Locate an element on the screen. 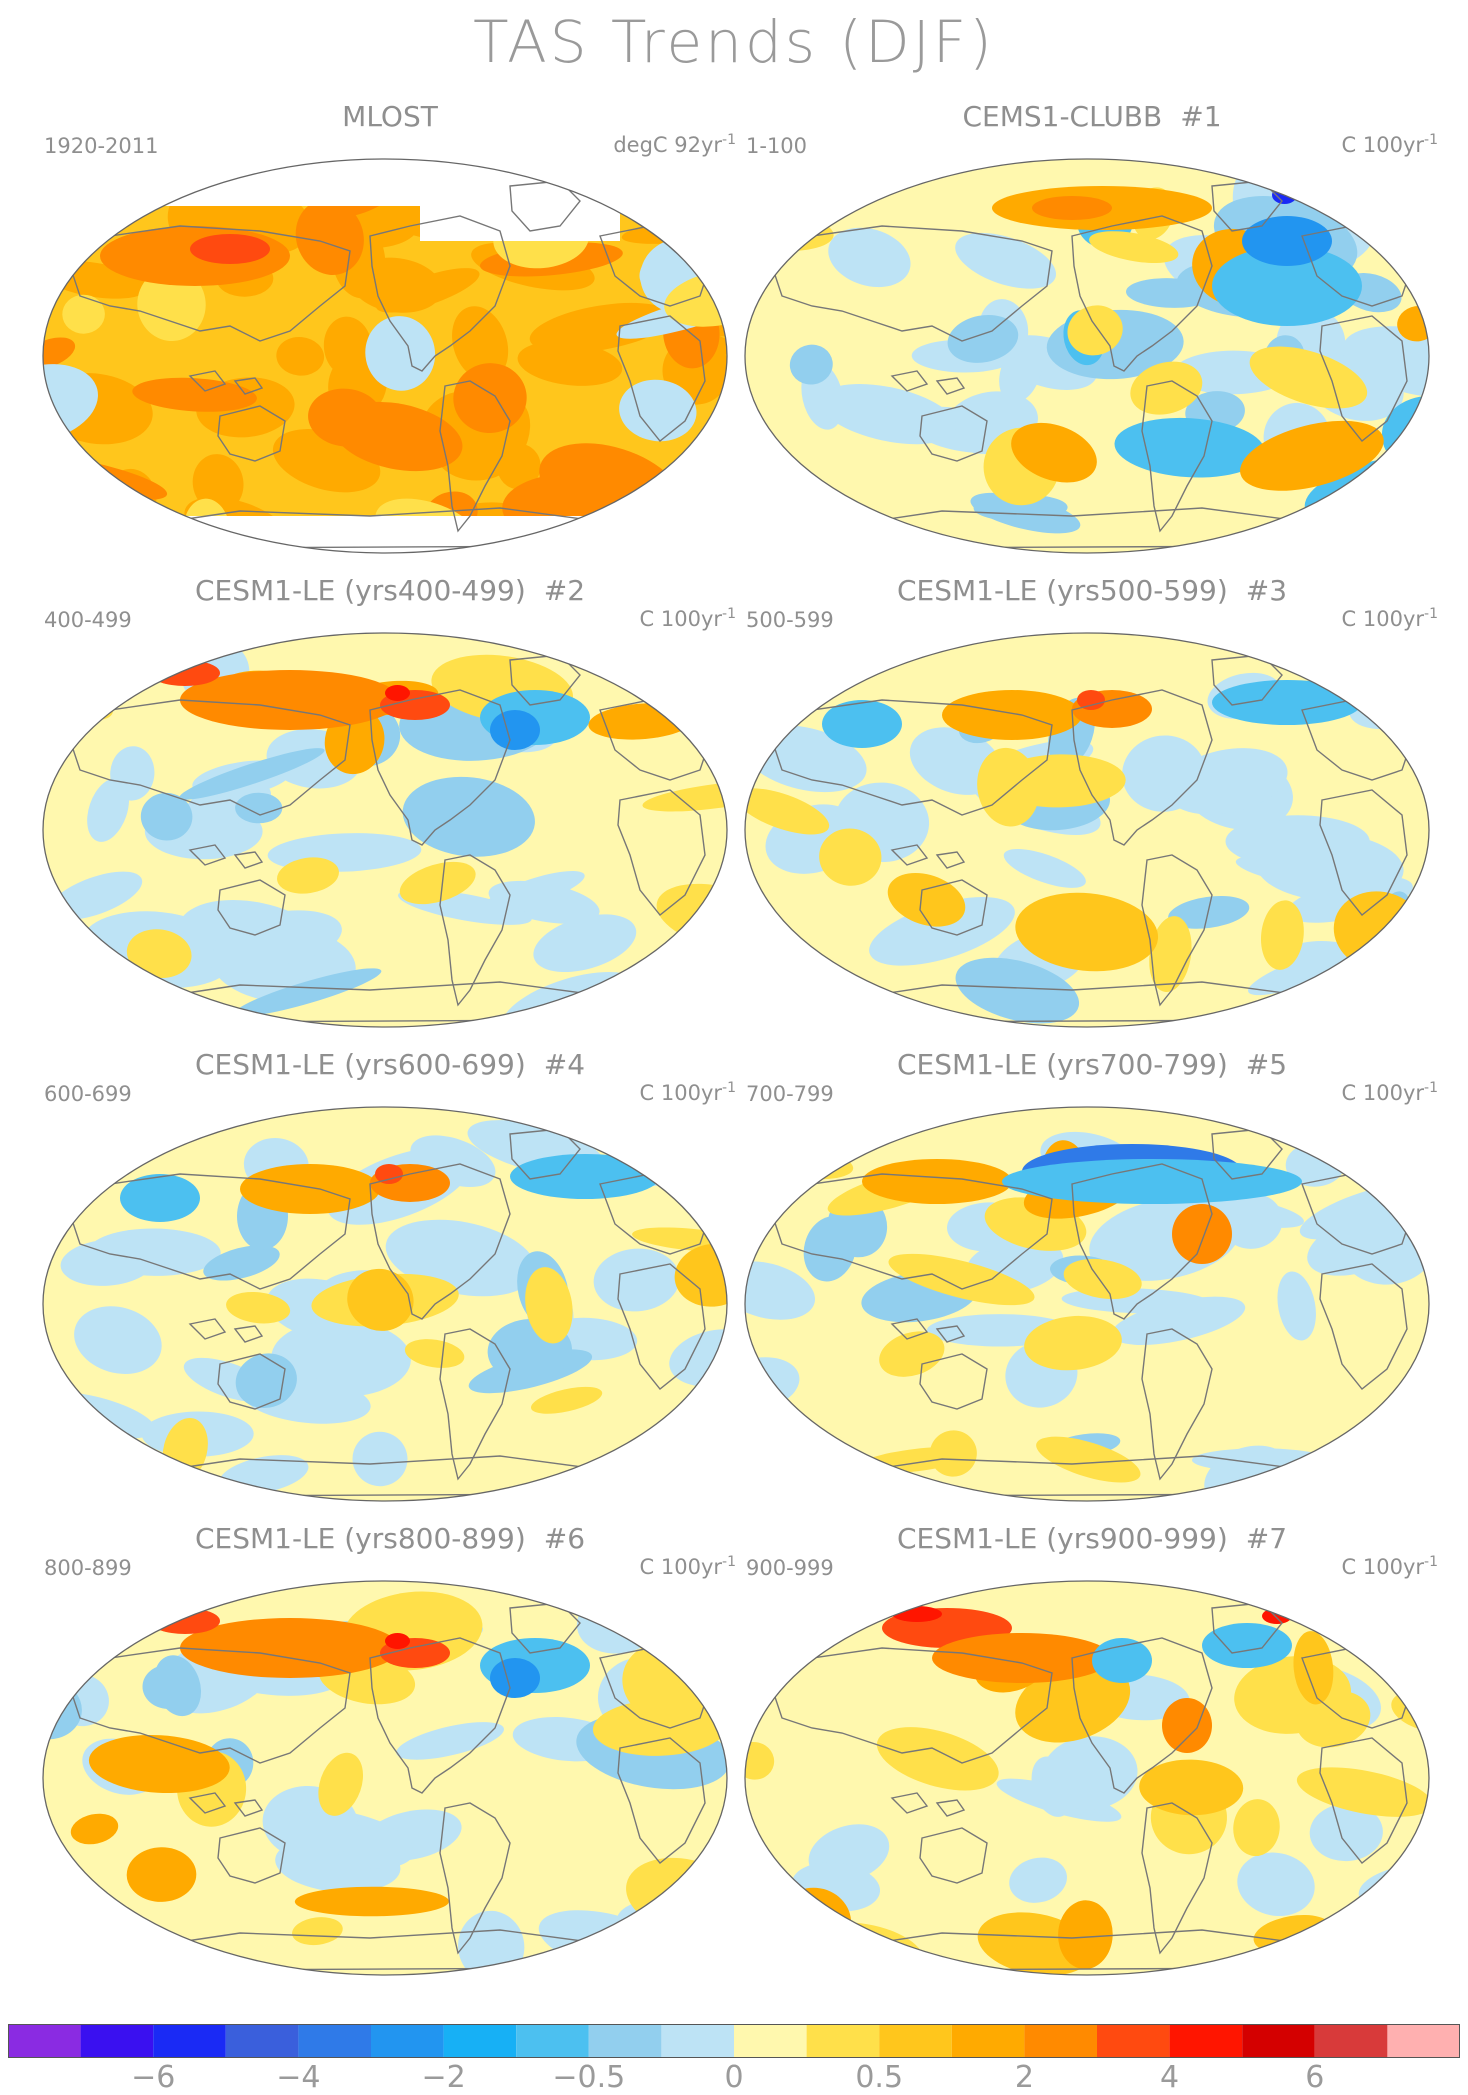 This screenshot has width=1468, height=2095. map-panel: CESM1-LE (yrs500-599) #3 500-599 C 100yr-1 is located at coordinates (1092, 801).